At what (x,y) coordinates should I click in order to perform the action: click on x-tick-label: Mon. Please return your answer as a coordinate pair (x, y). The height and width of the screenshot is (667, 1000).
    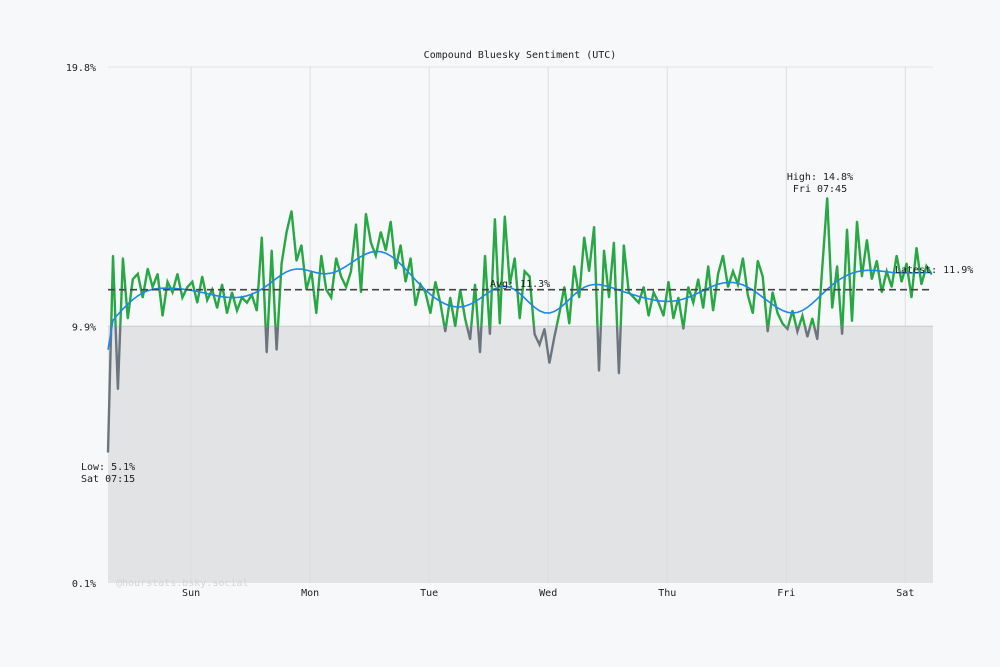
    Looking at the image, I should click on (310, 593).